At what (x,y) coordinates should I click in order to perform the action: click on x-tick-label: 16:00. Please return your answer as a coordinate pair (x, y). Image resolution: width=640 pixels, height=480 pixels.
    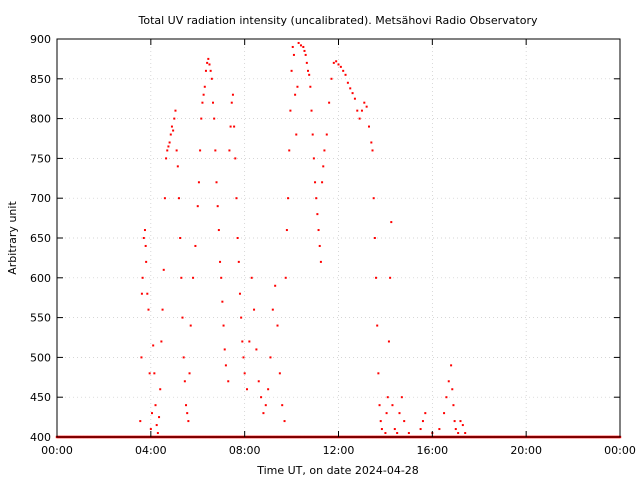
    Looking at the image, I should click on (432, 450).